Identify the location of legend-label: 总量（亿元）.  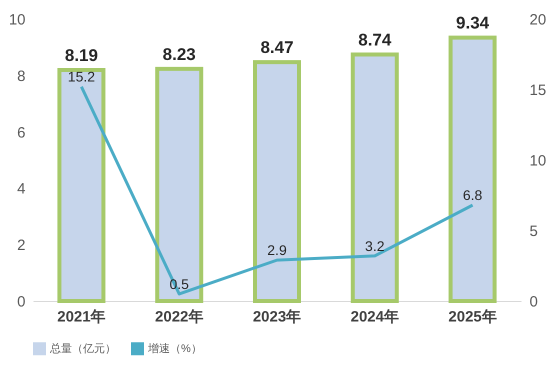
(82, 348).